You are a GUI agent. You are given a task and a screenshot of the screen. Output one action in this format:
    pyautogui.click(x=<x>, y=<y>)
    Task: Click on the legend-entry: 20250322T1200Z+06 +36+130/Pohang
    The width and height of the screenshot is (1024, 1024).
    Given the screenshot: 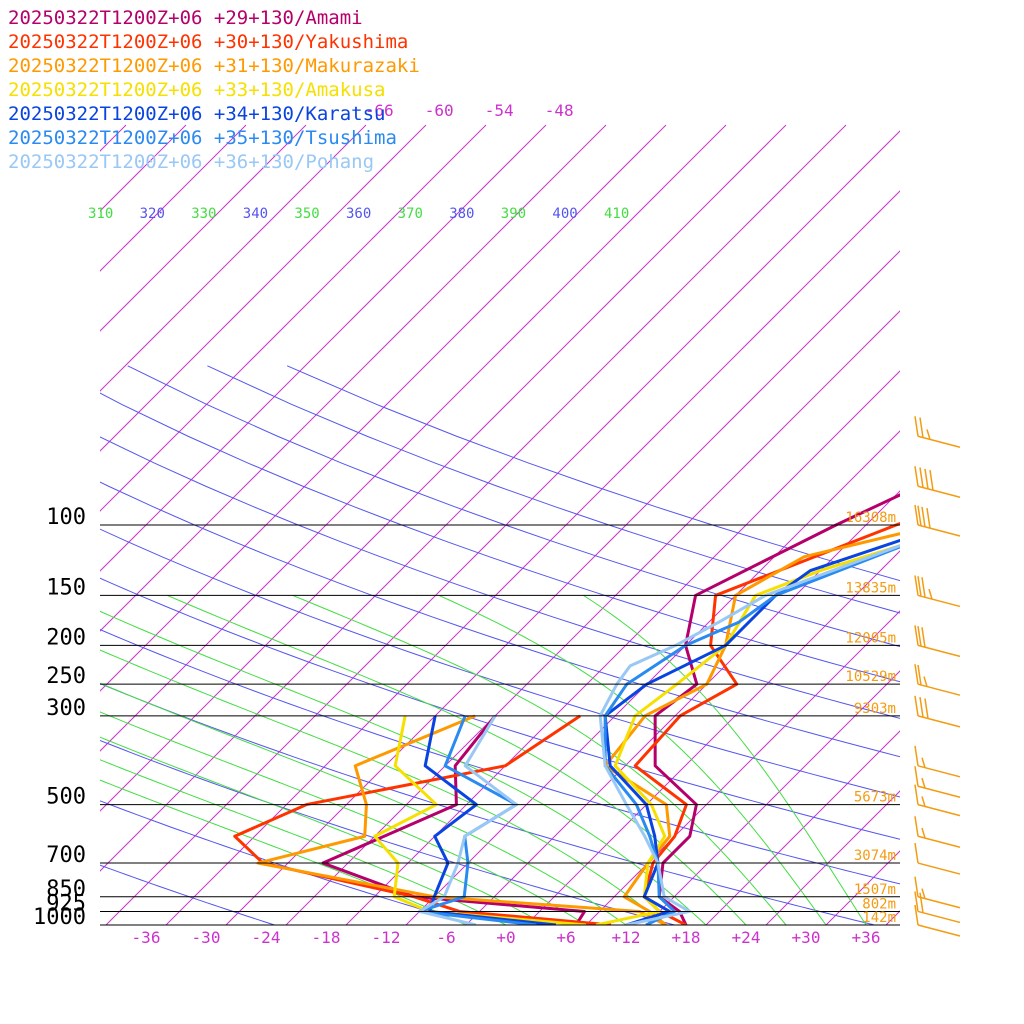 What is the action you would take?
    pyautogui.click(x=191, y=162)
    